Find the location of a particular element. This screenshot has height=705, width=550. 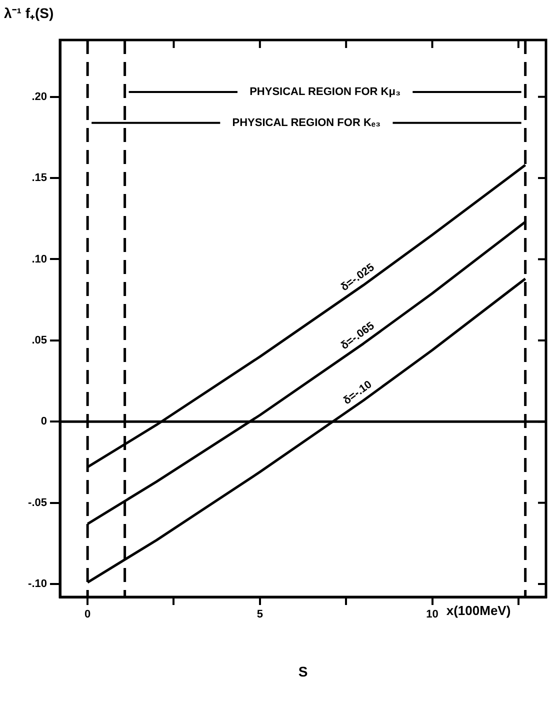

annotation: PHYSICAL REGION FOR Kμ₃ is located at coordinates (325, 92).